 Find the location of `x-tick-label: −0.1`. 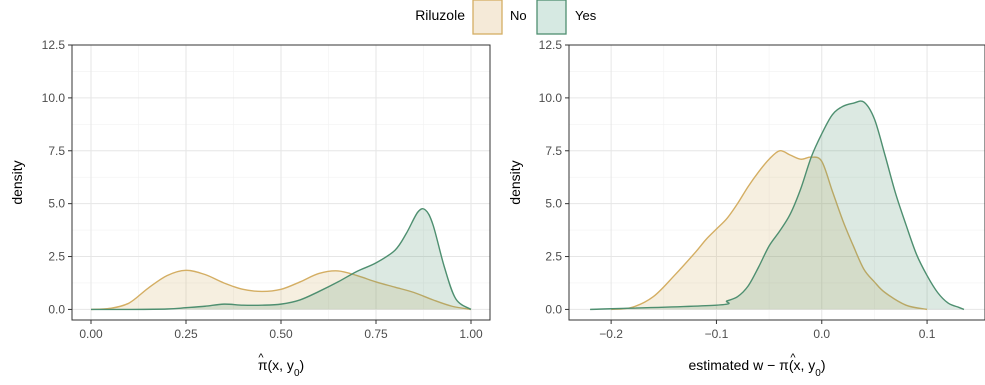

x-tick-label: −0.1 is located at coordinates (717, 334).